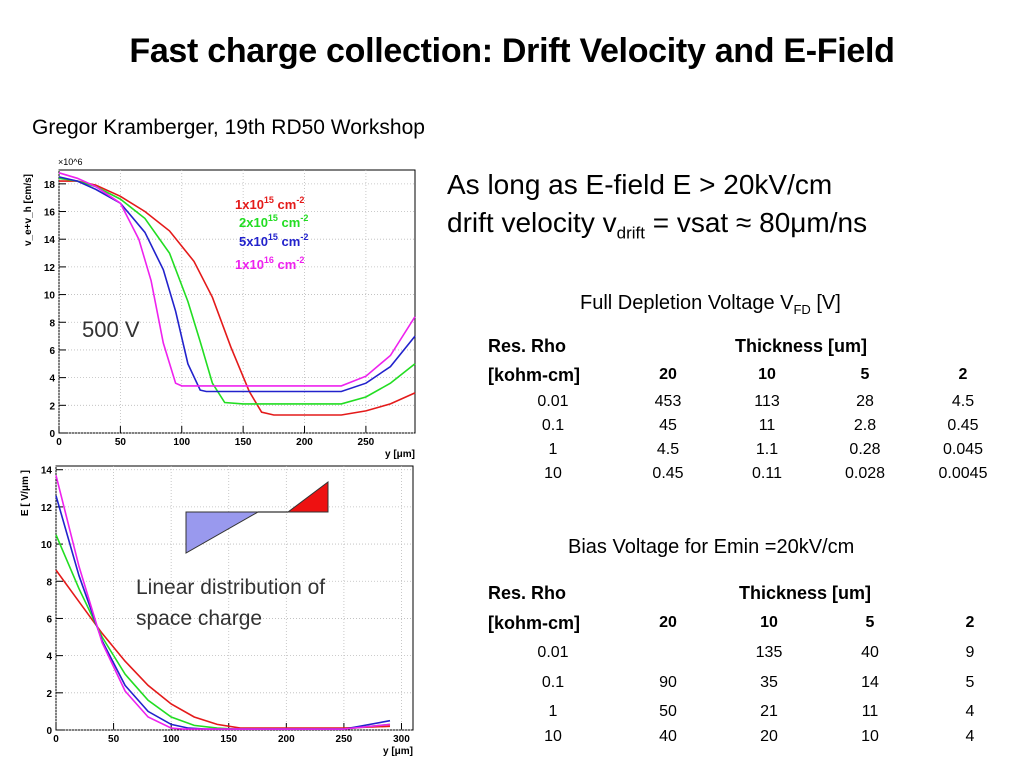 This screenshot has height=768, width=1024. What do you see at coordinates (711, 547) in the screenshot?
I see `table2-caption: Bias Voltage for Emin =20kV/cm` at bounding box center [711, 547].